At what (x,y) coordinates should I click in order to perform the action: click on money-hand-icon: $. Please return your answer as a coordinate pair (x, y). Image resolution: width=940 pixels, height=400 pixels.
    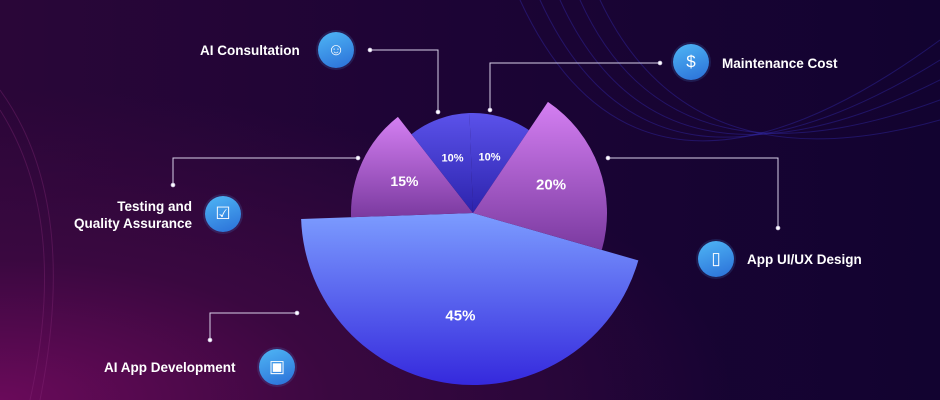
    Looking at the image, I should click on (691, 62).